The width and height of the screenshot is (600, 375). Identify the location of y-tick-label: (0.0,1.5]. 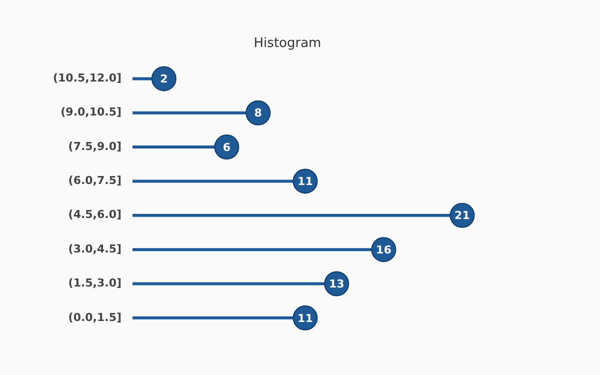
(95, 317).